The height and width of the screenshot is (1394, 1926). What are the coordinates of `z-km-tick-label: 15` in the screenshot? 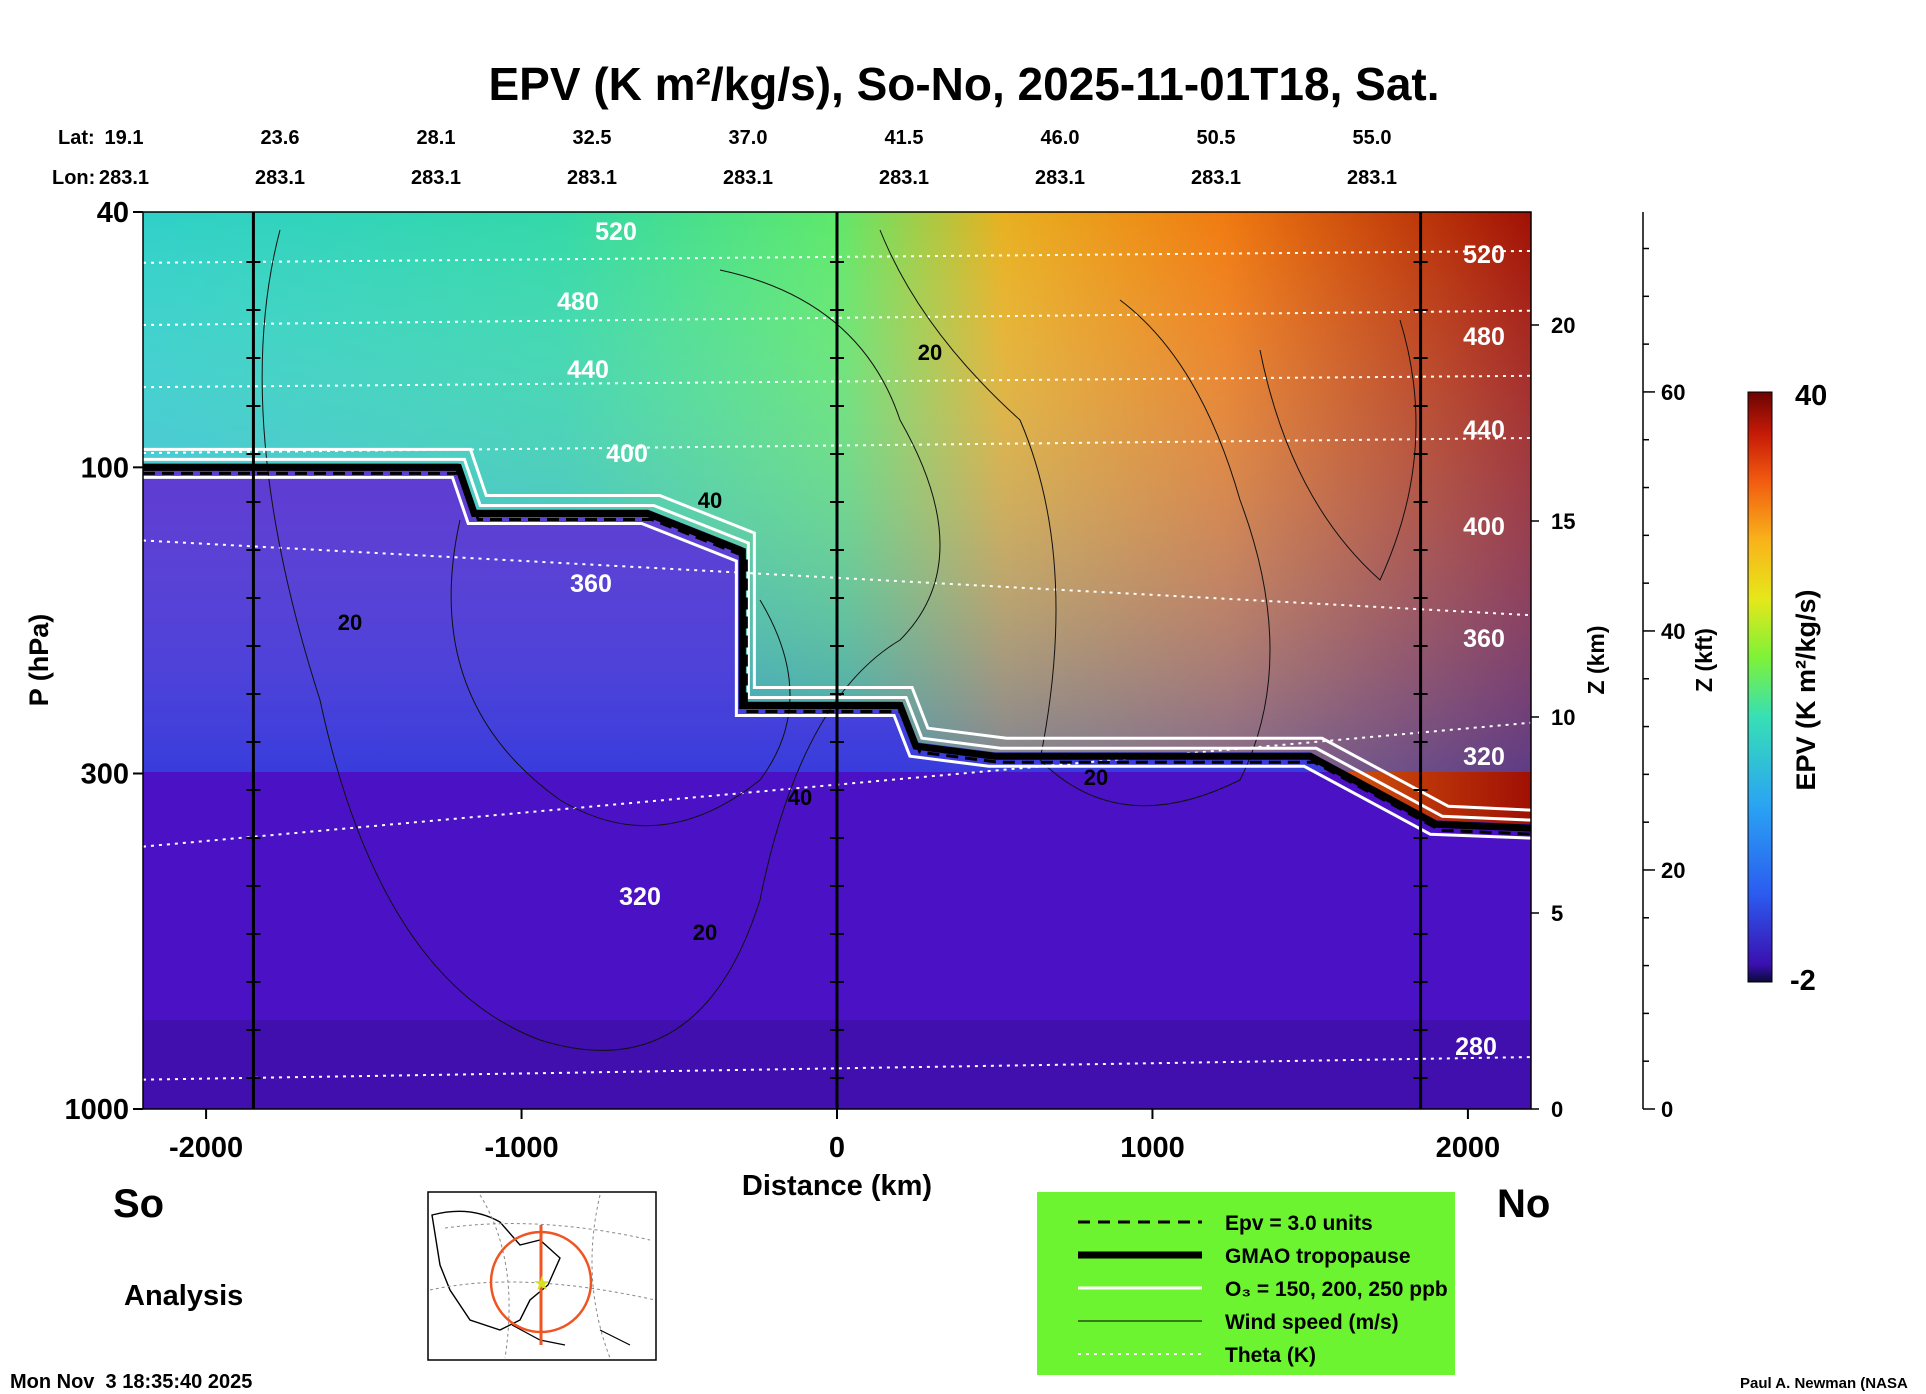 It's located at (1563, 521).